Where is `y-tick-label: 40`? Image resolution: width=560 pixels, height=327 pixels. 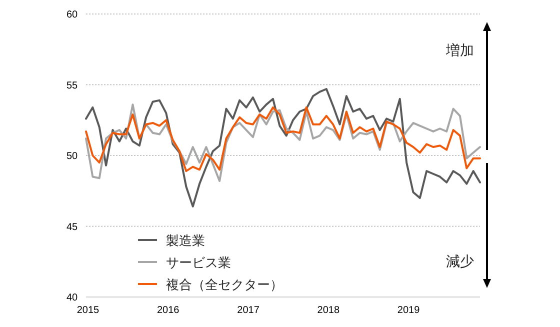
y-tick-label: 40 is located at coordinates (72, 298).